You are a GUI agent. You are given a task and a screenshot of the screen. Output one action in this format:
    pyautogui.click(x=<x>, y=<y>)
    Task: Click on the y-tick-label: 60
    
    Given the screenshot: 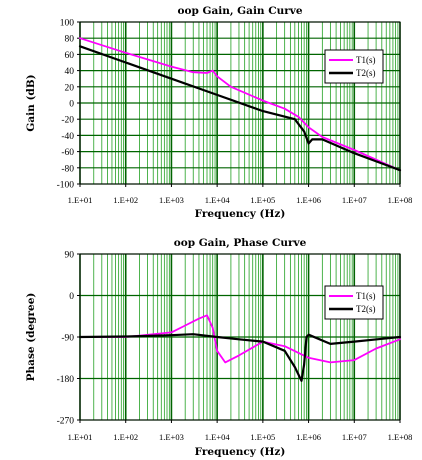 What is the action you would take?
    pyautogui.click(x=70, y=56)
    